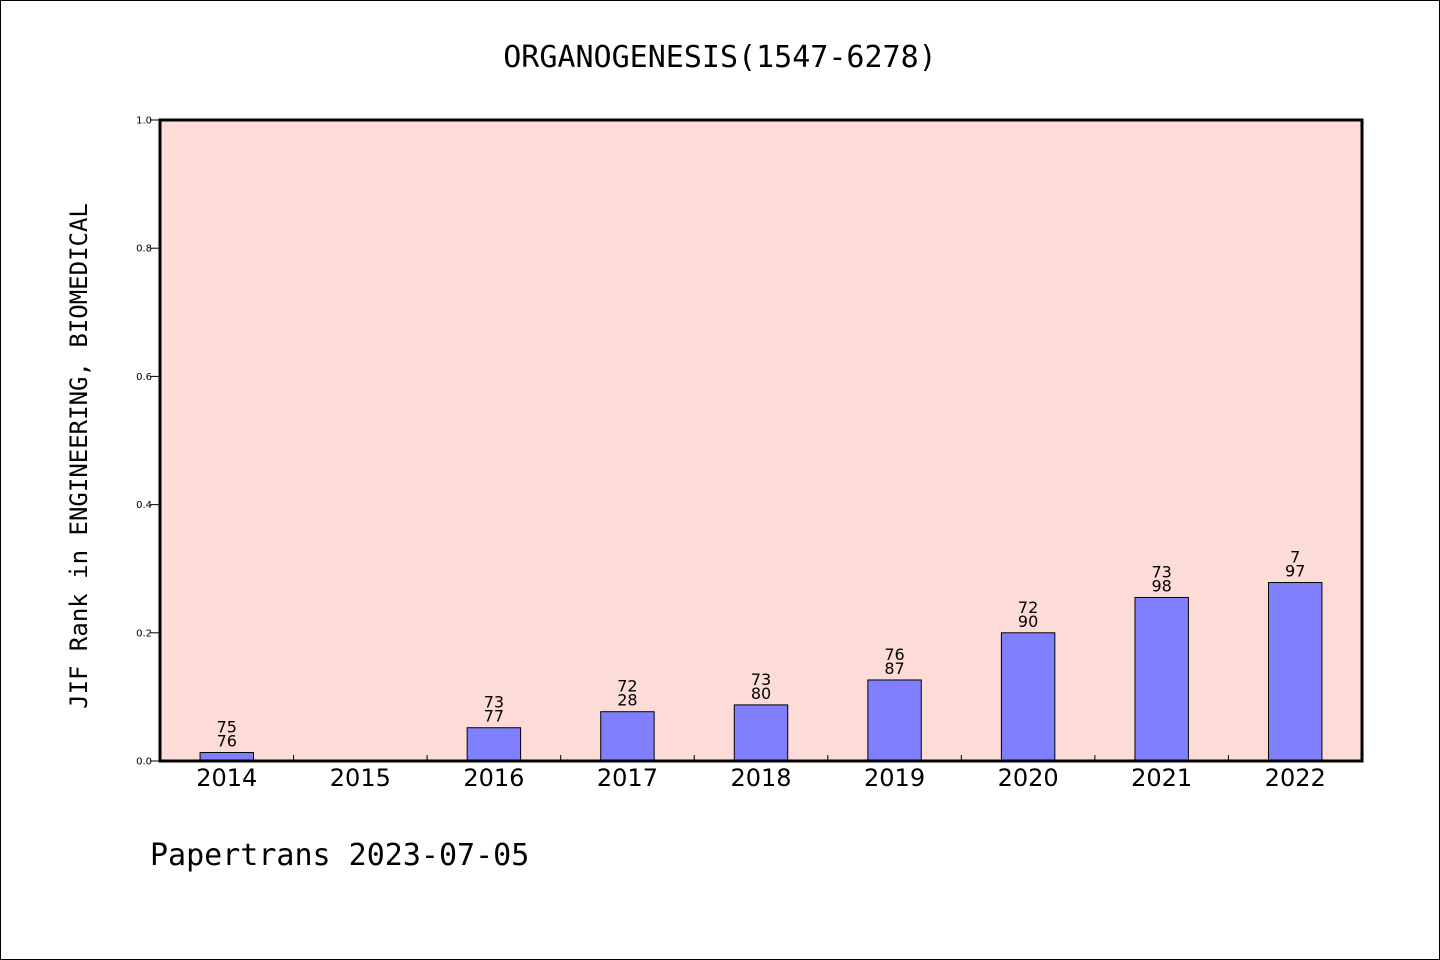  I want to click on x-tick-label: 2022, so click(1295, 778).